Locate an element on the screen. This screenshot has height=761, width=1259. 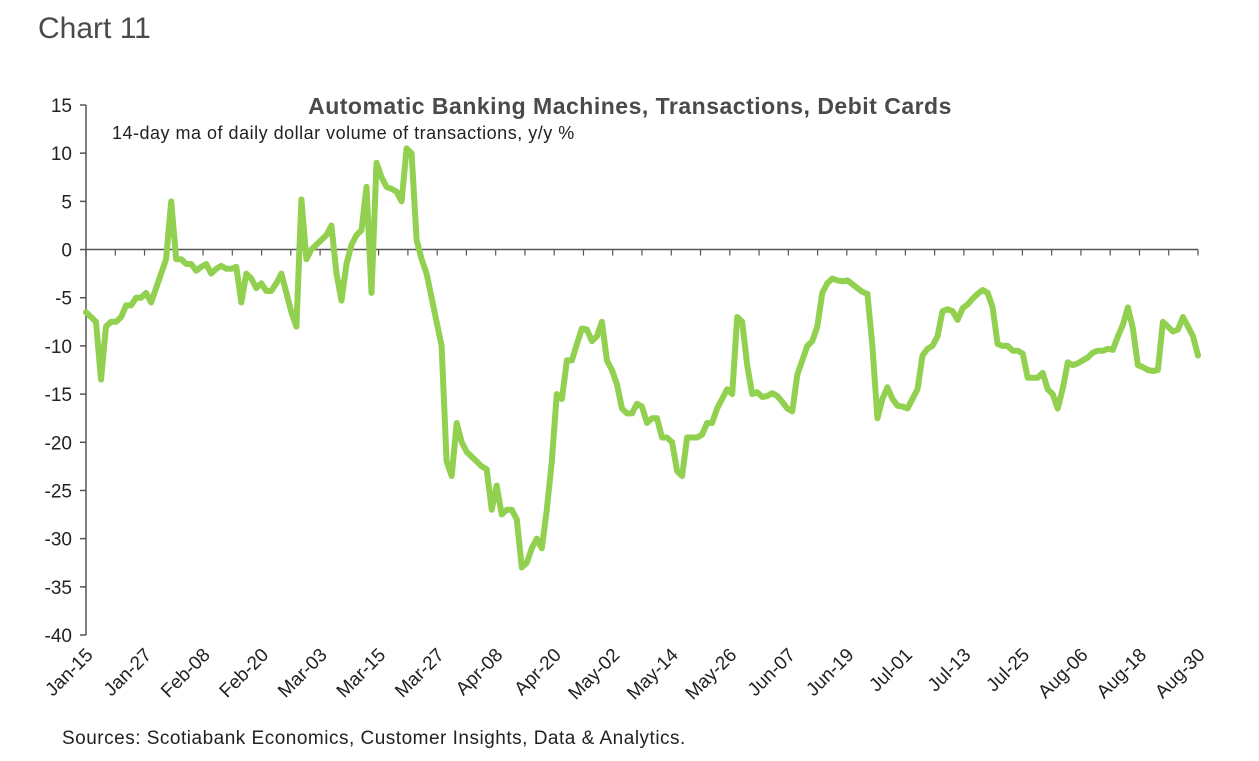
x-tick-label: Jul-25 is located at coordinates (1008, 670).